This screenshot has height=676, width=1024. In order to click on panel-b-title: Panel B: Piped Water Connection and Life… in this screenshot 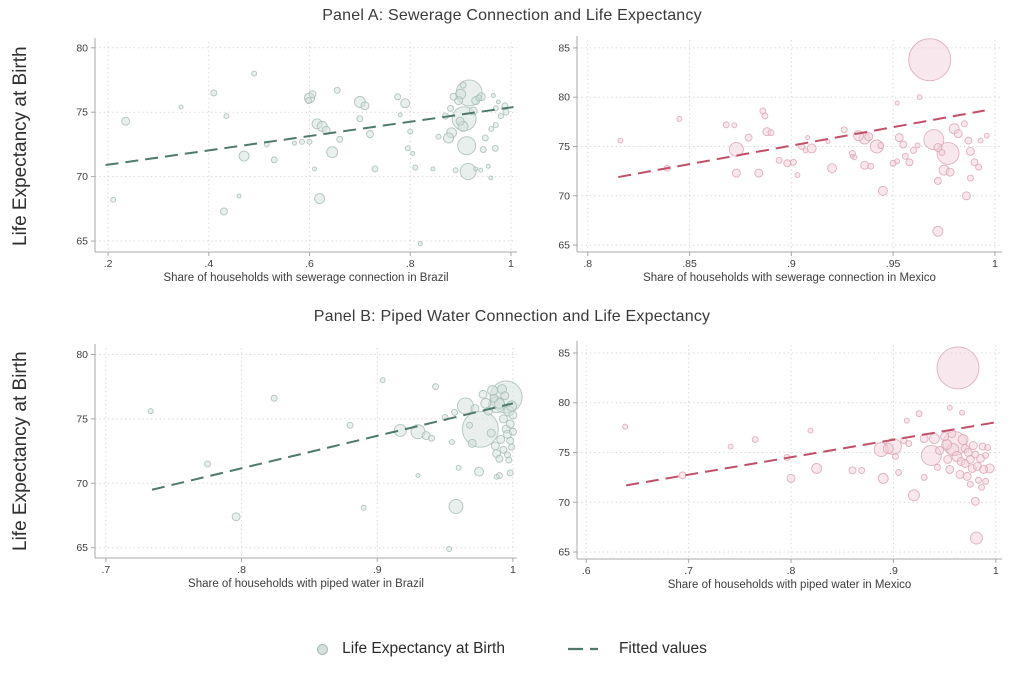, I will do `click(512, 316)`.